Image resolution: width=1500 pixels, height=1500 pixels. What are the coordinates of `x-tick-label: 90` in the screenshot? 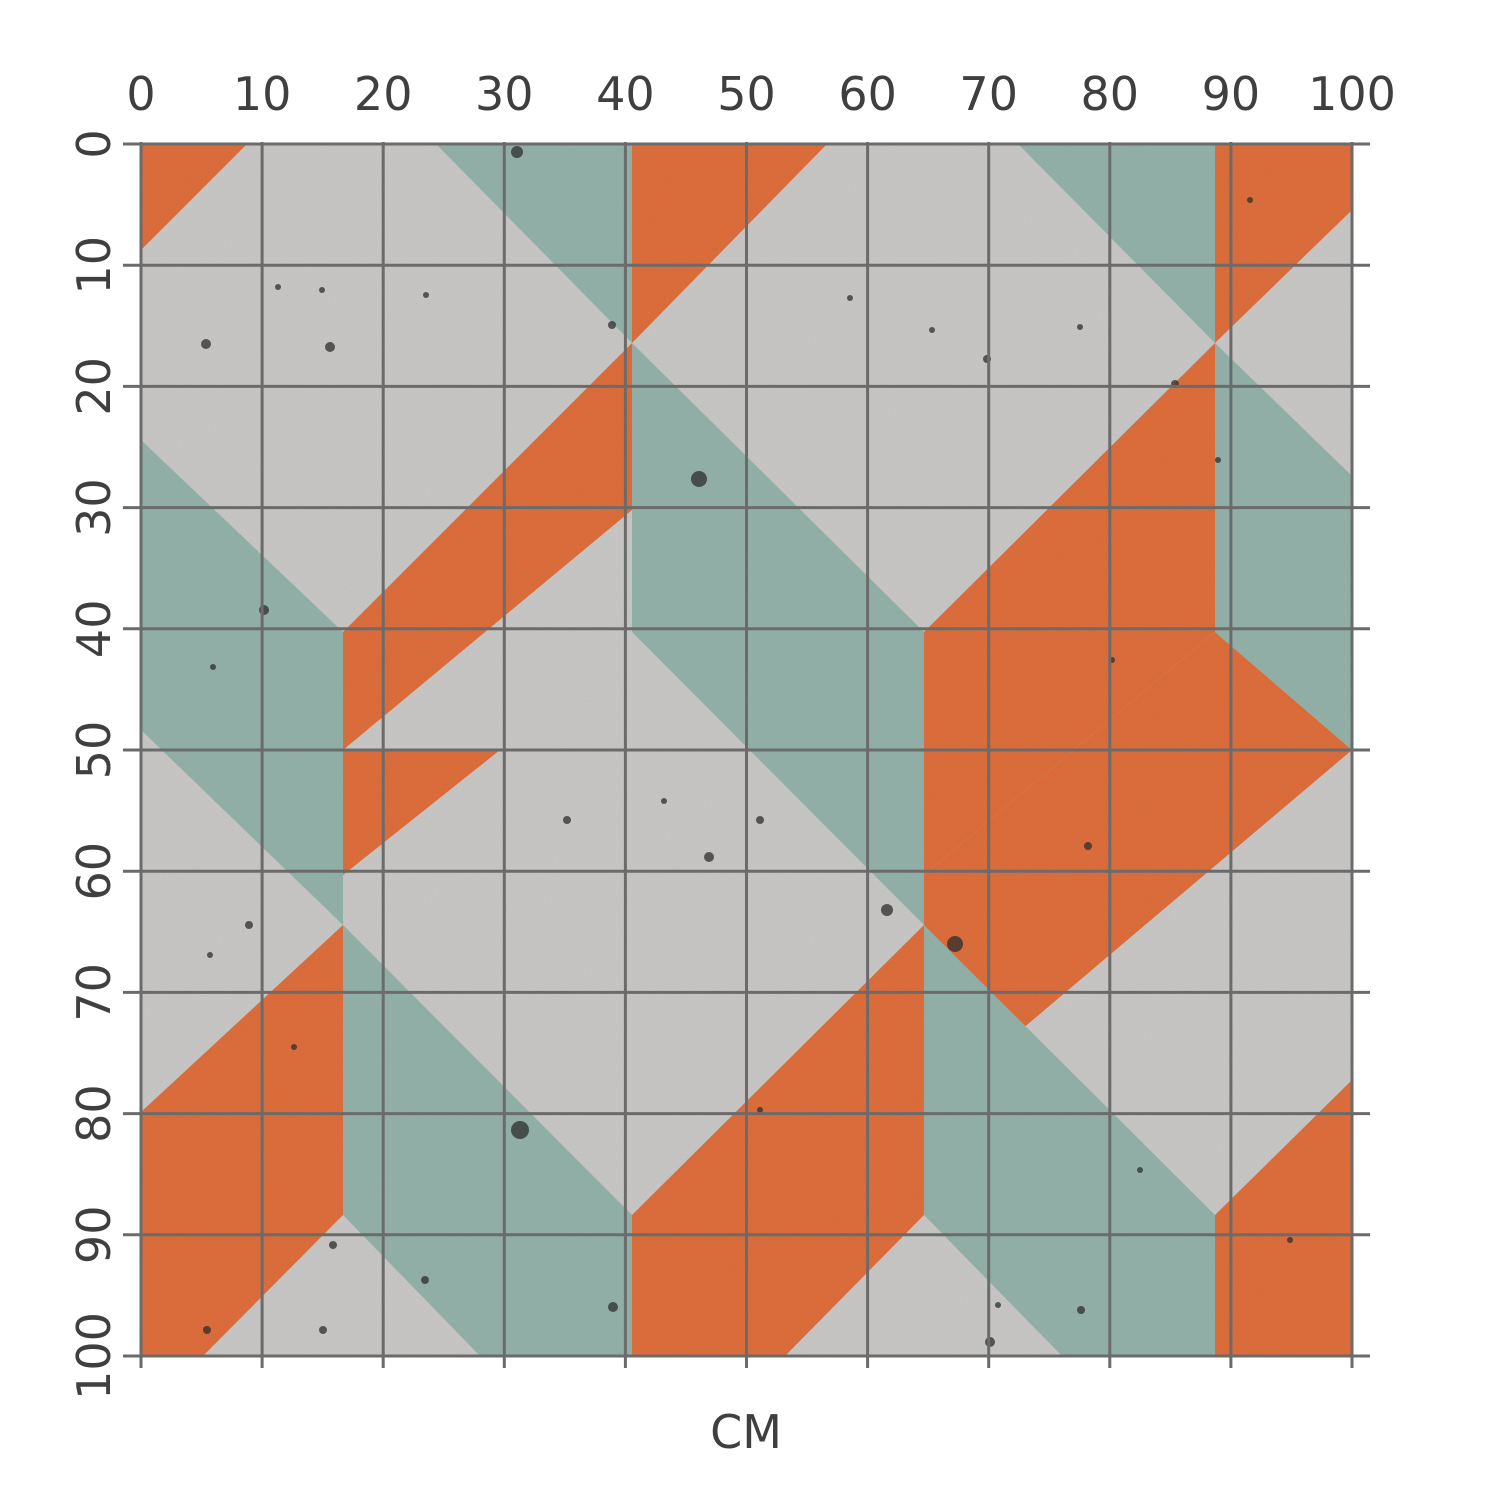 It's located at (1231, 94).